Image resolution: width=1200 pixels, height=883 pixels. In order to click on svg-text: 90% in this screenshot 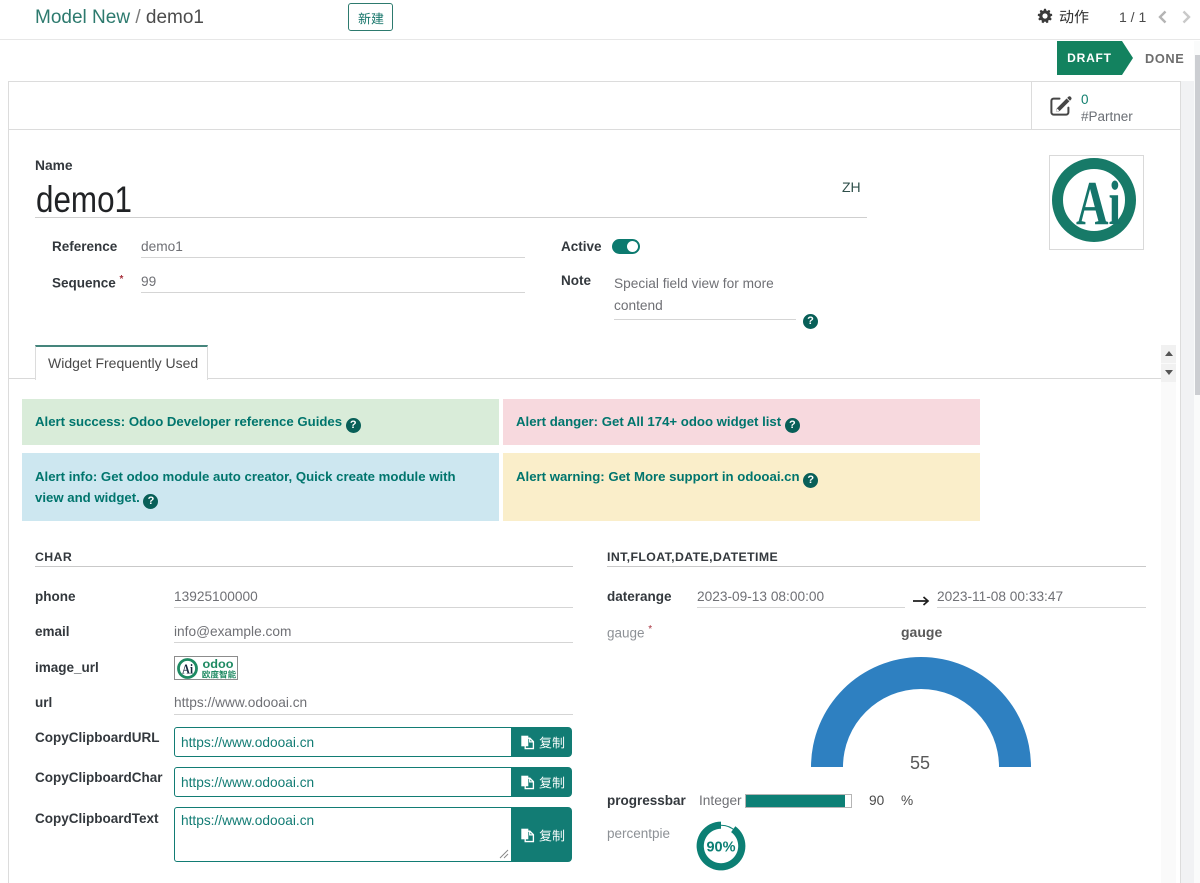, I will do `click(720, 848)`.